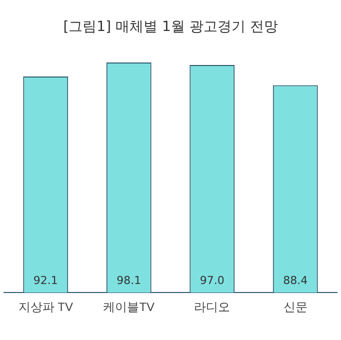 The height and width of the screenshot is (340, 341). What do you see at coordinates (129, 280) in the screenshot?
I see `data-label: 98.1` at bounding box center [129, 280].